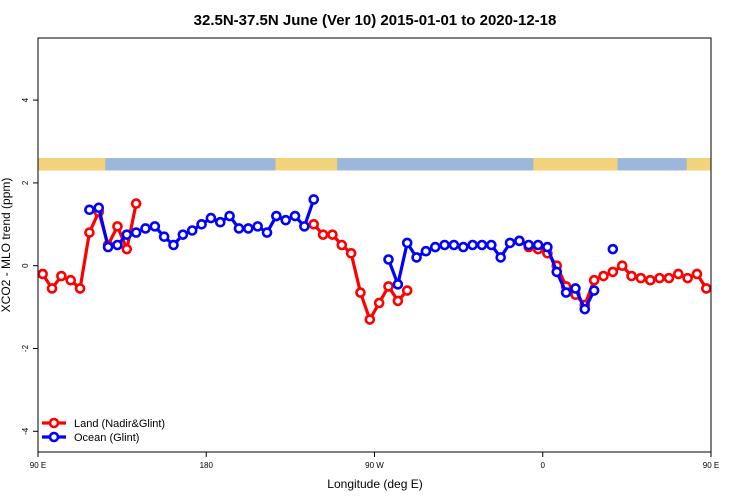  Describe the element at coordinates (38, 465) in the screenshot. I see `x-tick-label: 90 E` at that location.